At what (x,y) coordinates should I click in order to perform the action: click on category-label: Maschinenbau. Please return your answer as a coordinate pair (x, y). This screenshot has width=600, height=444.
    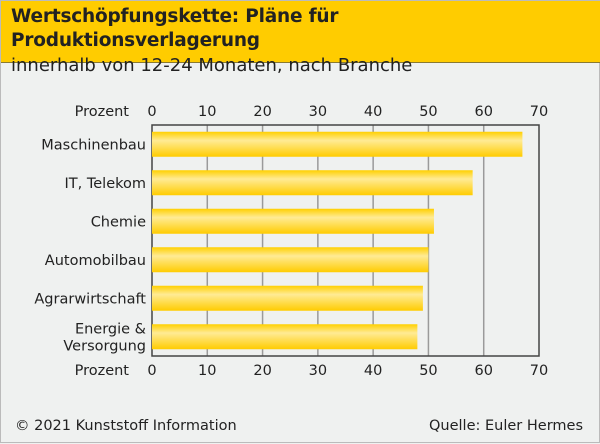
    Looking at the image, I should click on (93, 145).